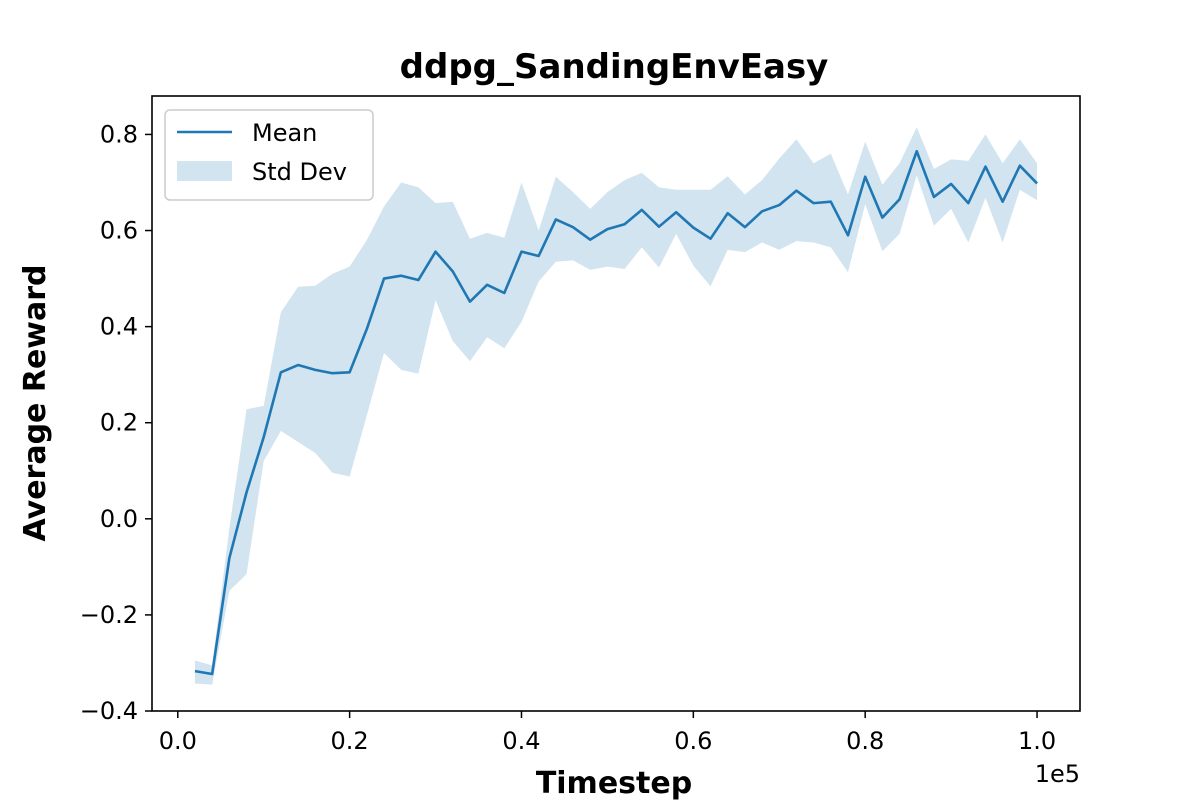 This screenshot has width=1200, height=804. Describe the element at coordinates (119, 231) in the screenshot. I see `y-tick-label: 0.6` at that location.